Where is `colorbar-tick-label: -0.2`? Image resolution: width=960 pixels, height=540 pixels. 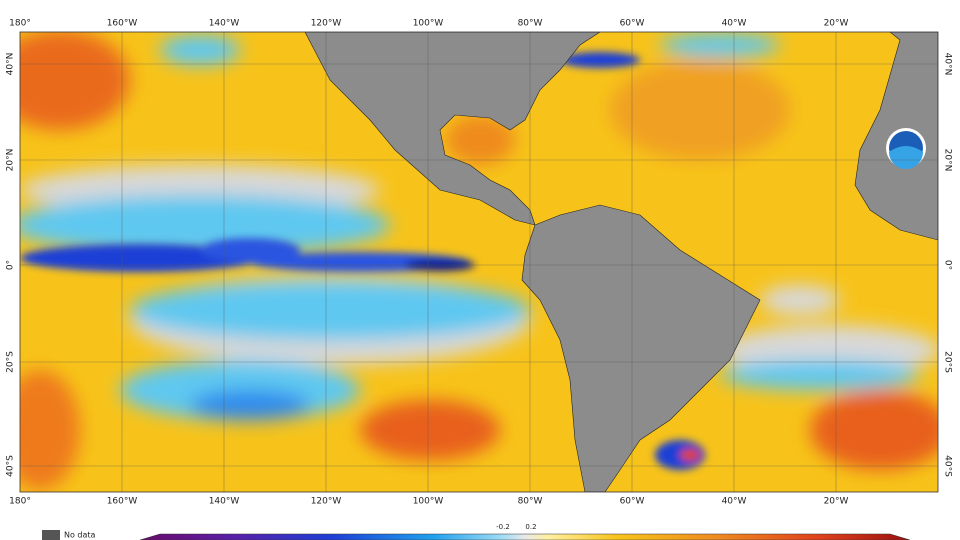
colorbar-tick-label: -0.2 is located at coordinates (503, 527).